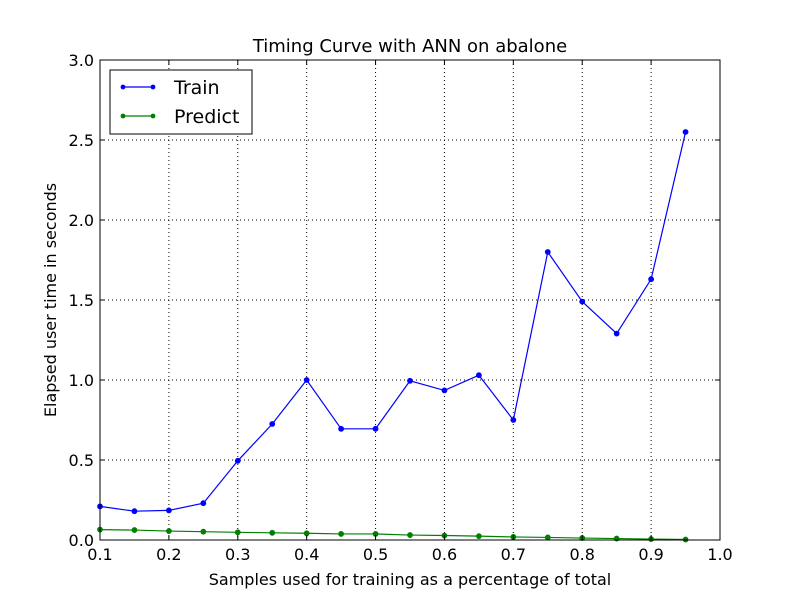  What do you see at coordinates (444, 554) in the screenshot?
I see `x-tick-label: 0.6` at bounding box center [444, 554].